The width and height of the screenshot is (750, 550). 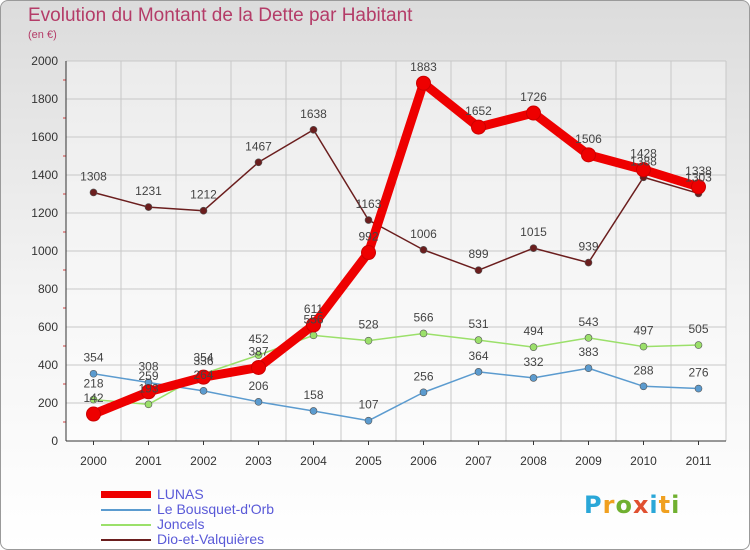 I want to click on data-label: 556, so click(x=313, y=319).